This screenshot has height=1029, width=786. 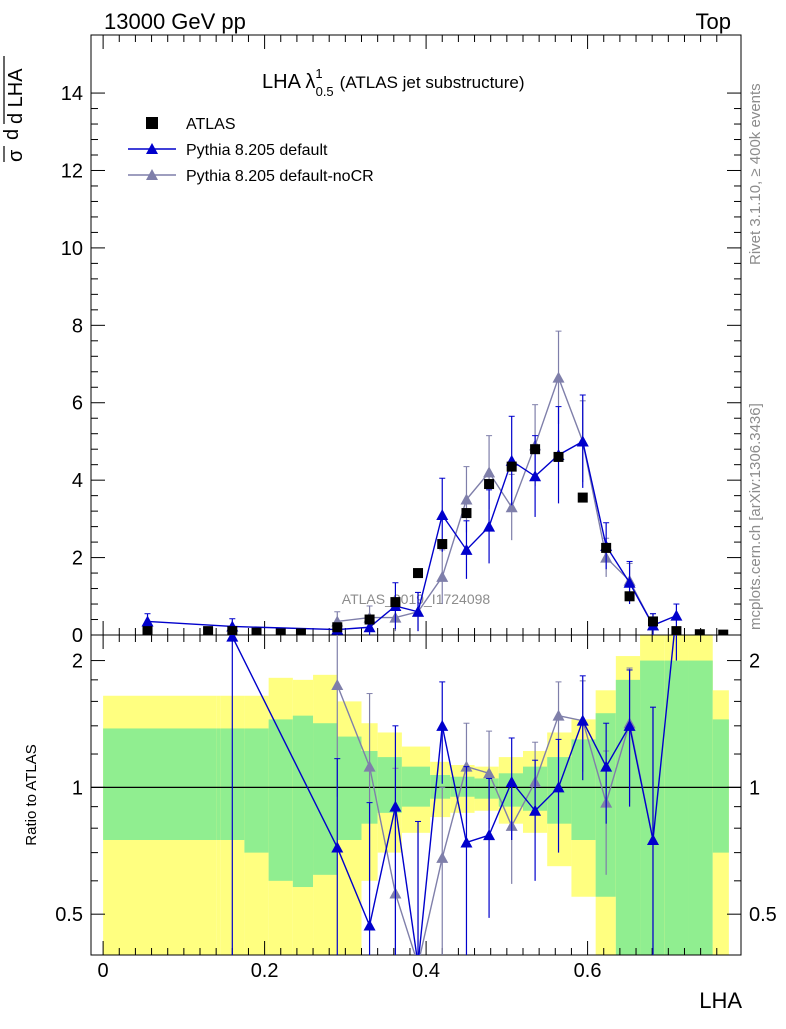 What do you see at coordinates (495, 500) in the screenshot?
I see `nocr-line` at bounding box center [495, 500].